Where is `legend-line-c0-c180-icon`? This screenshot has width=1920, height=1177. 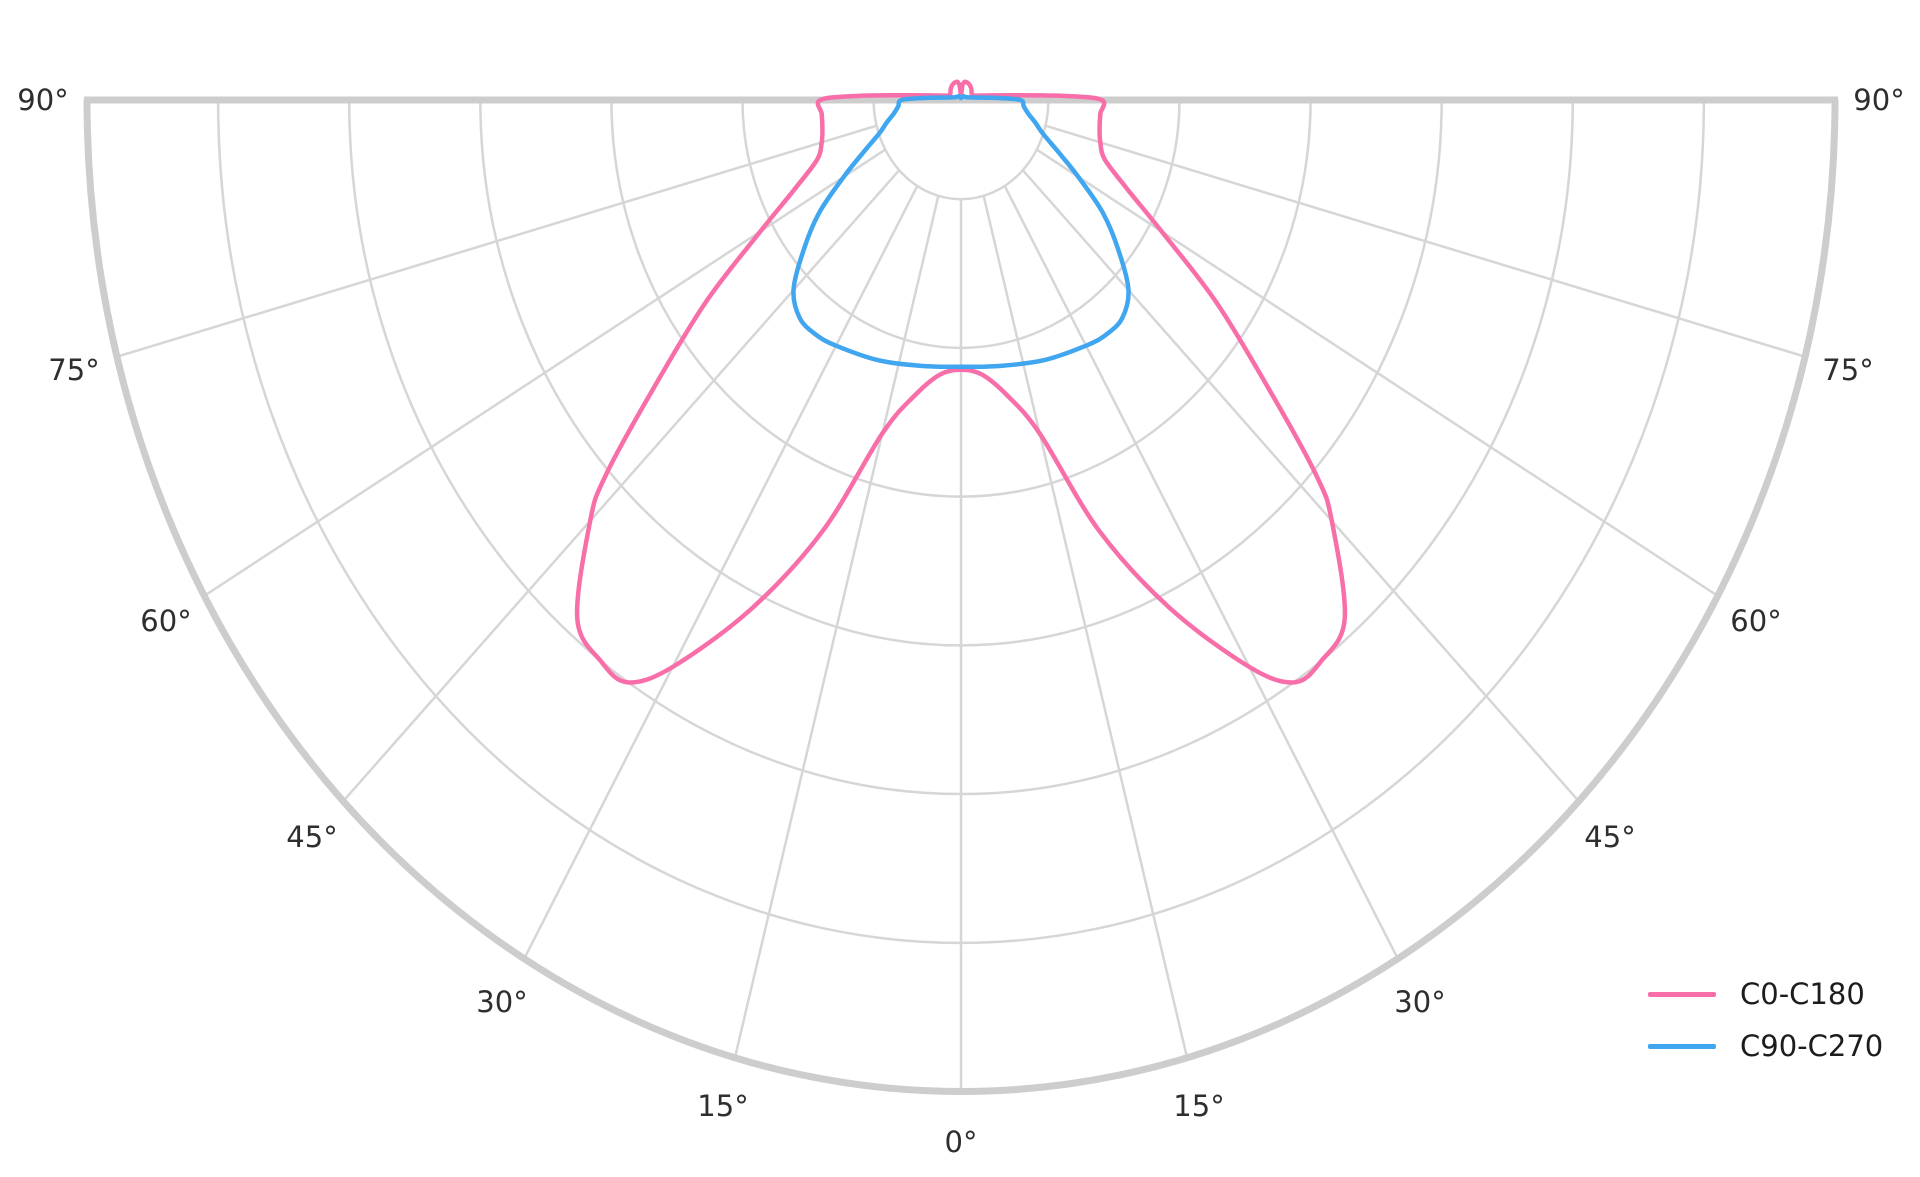
legend-line-c0-c180-icon is located at coordinates (1682, 994).